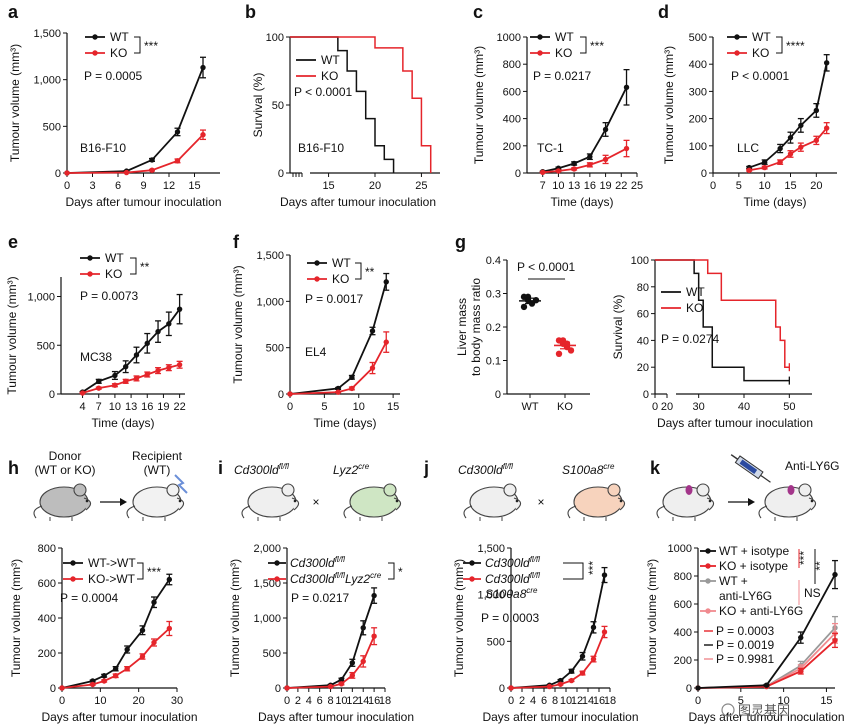 This screenshot has width=852, height=726. I want to click on y-tick-label-b: 50, so click(278, 106).